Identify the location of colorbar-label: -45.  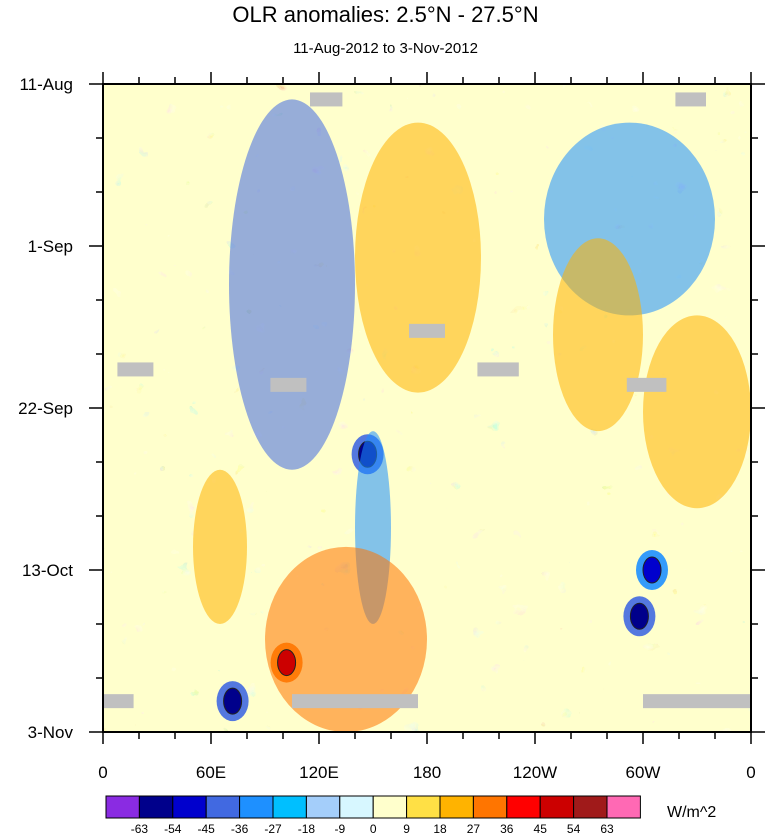
(207, 828).